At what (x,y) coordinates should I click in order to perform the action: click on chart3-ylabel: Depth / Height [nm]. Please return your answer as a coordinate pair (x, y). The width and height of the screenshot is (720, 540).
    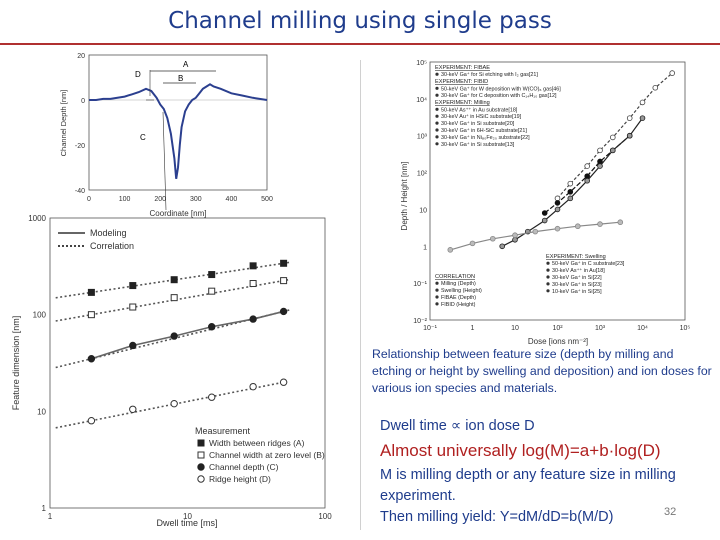
    Looking at the image, I should click on (404, 196).